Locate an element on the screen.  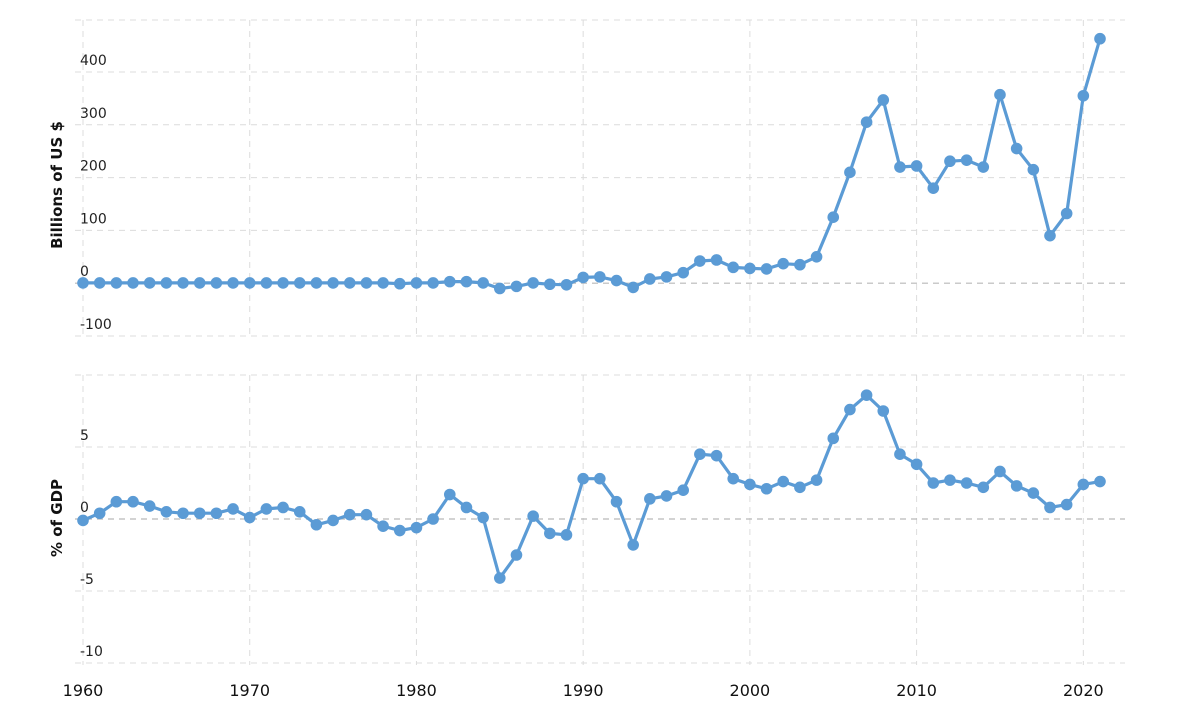
data-point-1970 is located at coordinates (249, 517).